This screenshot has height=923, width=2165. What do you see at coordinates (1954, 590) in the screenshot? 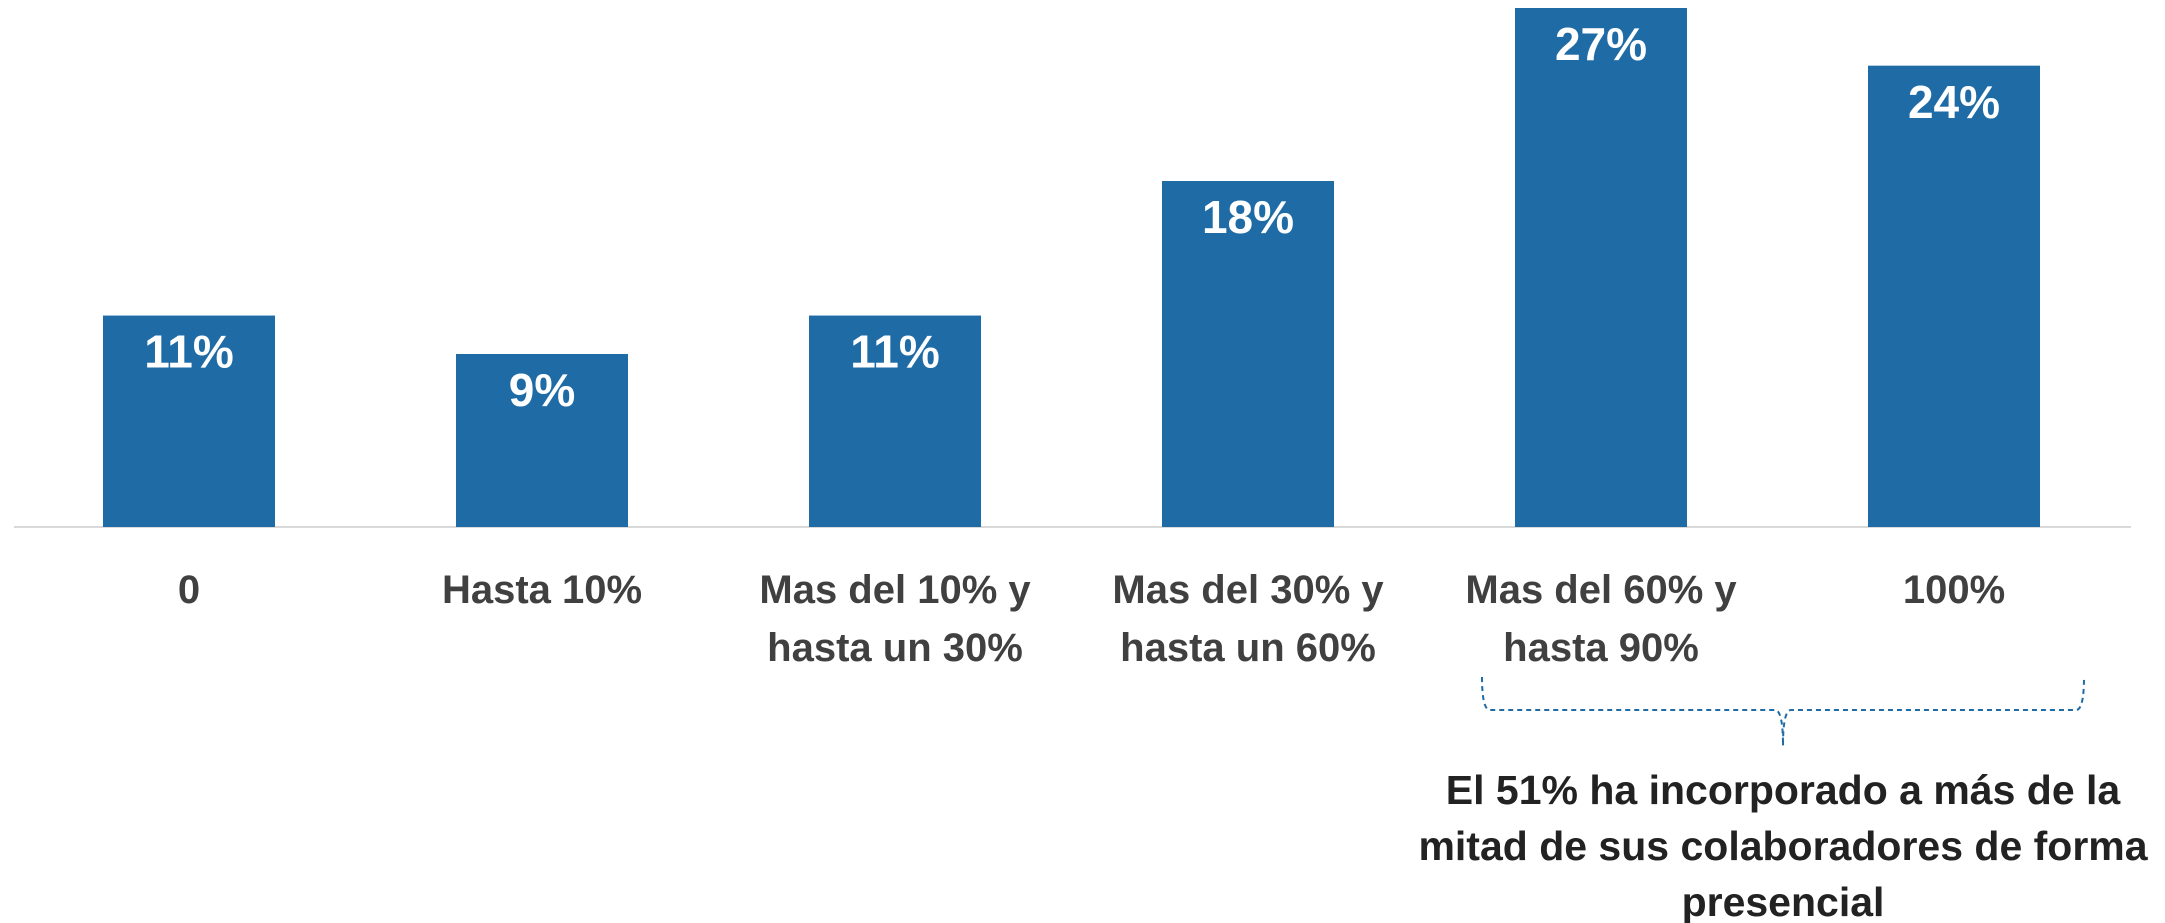
I see `x-tick-label: 100%` at bounding box center [1954, 590].